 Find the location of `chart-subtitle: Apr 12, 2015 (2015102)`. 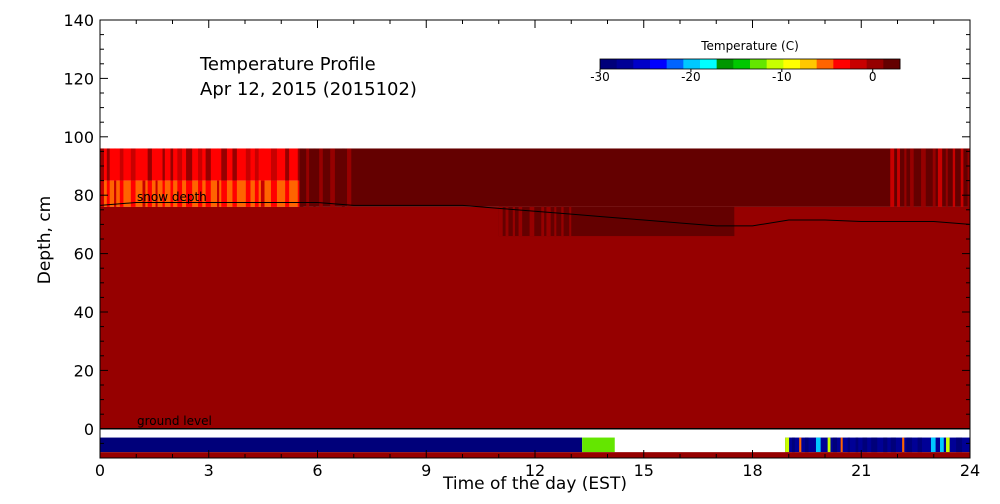

chart-subtitle: Apr 12, 2015 (2015102) is located at coordinates (308, 89).